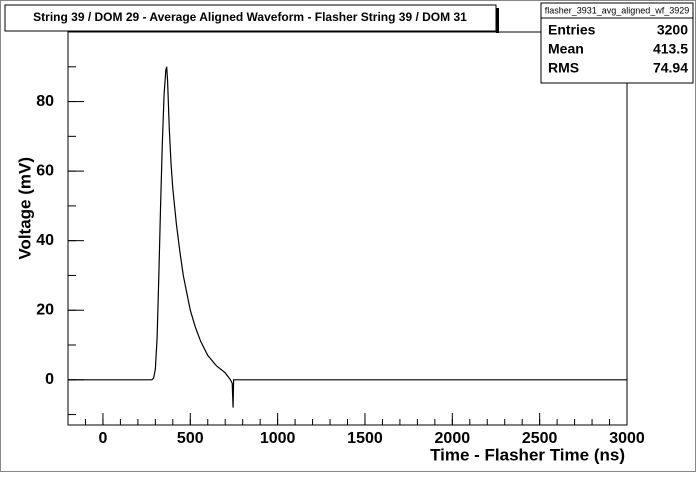  What do you see at coordinates (45, 309) in the screenshot?
I see `y-tick-label: 20` at bounding box center [45, 309].